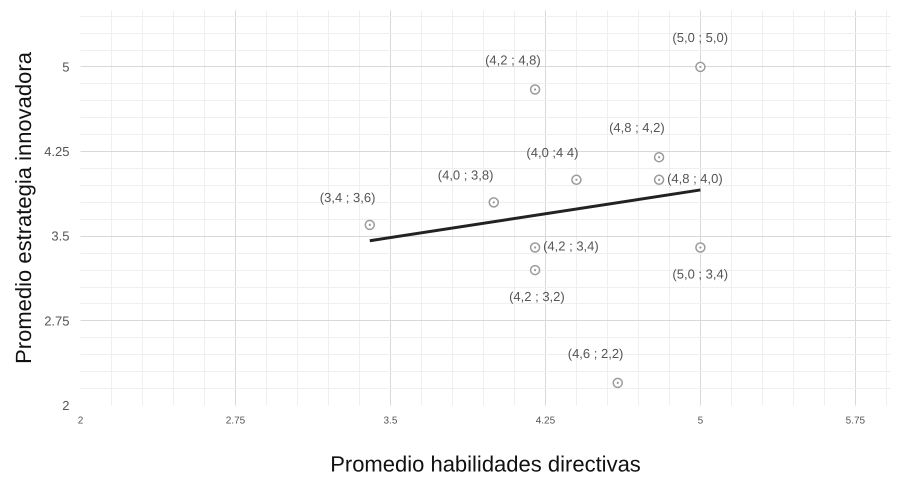 The width and height of the screenshot is (906, 491). What do you see at coordinates (637, 128) in the screenshot?
I see `annotation: (4,8 ; 4,2)` at bounding box center [637, 128].